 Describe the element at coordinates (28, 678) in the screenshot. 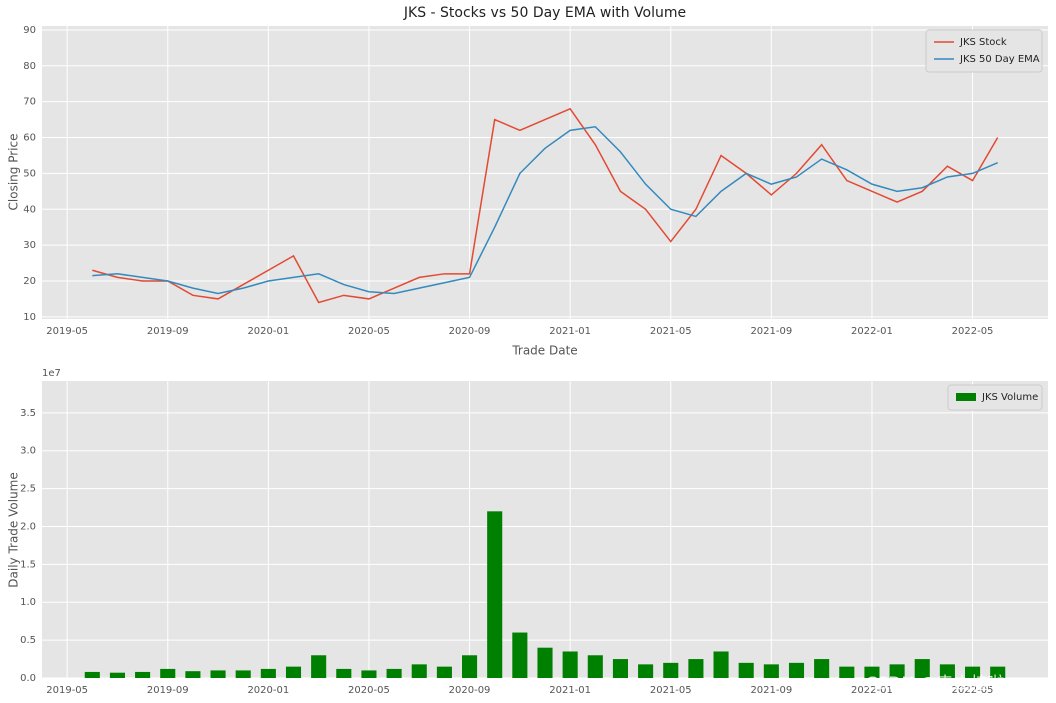

I see `y-tick-label: 0.0` at that location.